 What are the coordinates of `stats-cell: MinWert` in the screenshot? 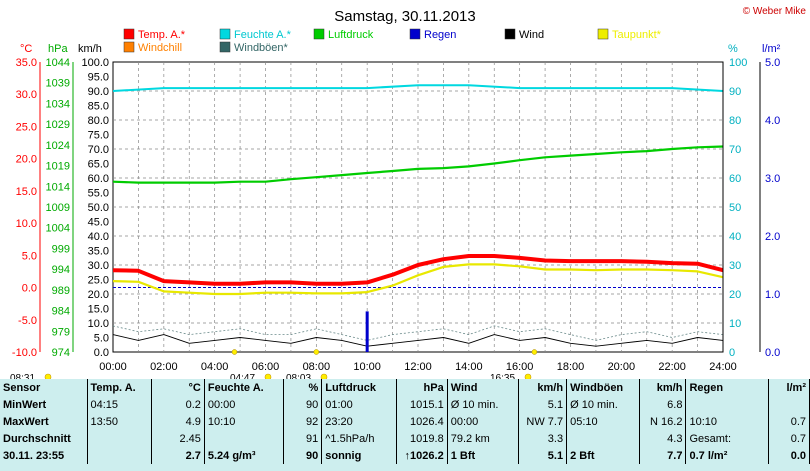 It's located at (44, 404).